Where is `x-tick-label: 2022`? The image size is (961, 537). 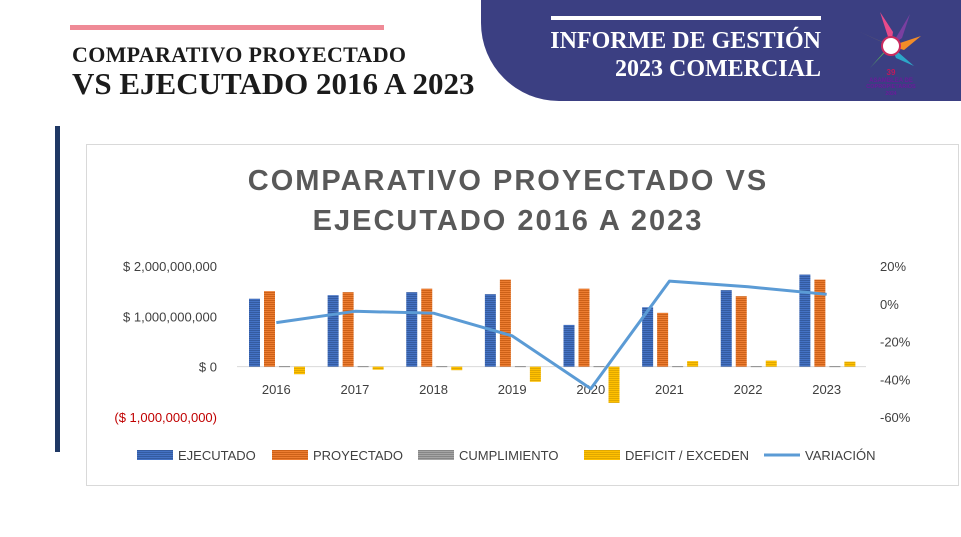
x-tick-label: 2022 is located at coordinates (748, 389).